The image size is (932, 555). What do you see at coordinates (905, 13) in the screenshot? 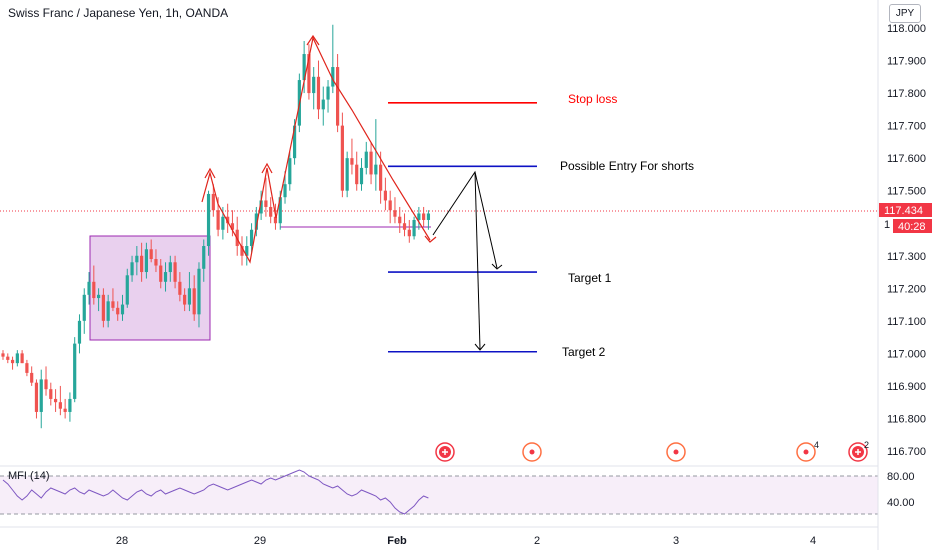
I see `currency-button: JPY` at bounding box center [905, 13].